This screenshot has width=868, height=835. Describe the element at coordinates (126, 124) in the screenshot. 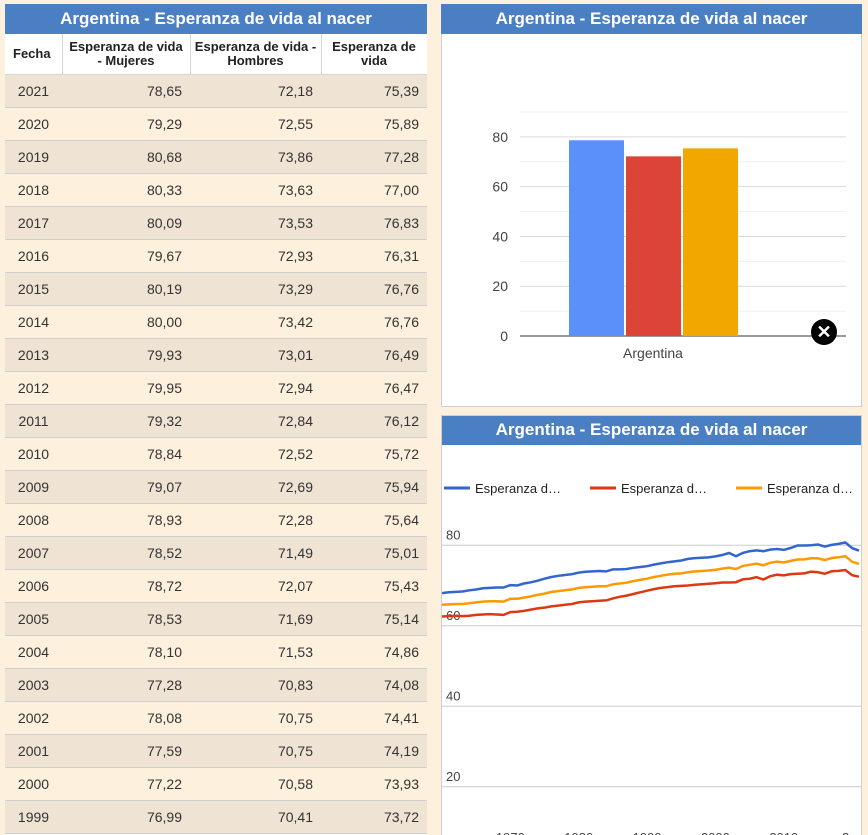

I see `cell-mujeres: 79,29` at that location.